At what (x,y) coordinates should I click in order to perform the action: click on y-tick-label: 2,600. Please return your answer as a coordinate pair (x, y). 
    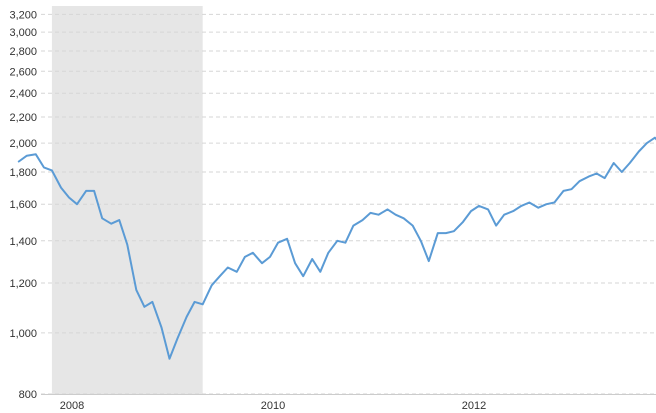
    Looking at the image, I should click on (23, 72).